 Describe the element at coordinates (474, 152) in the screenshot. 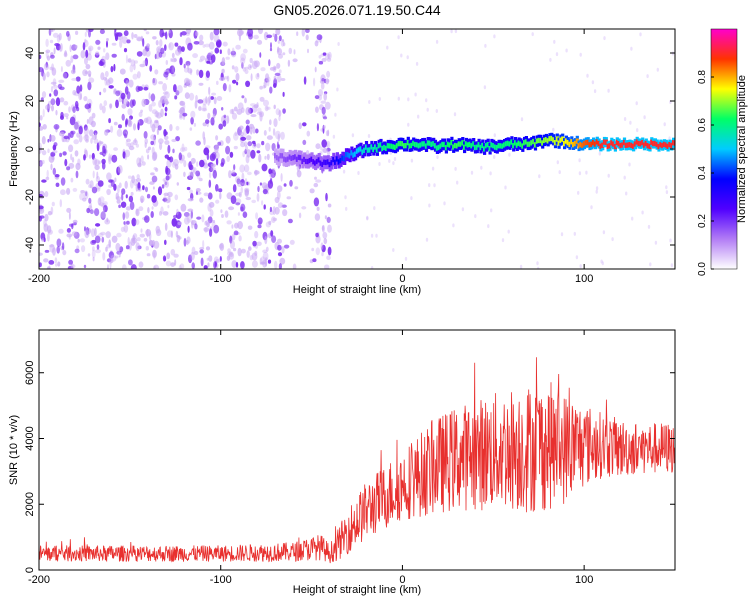

I see `spectrogram-signal-layer` at that location.